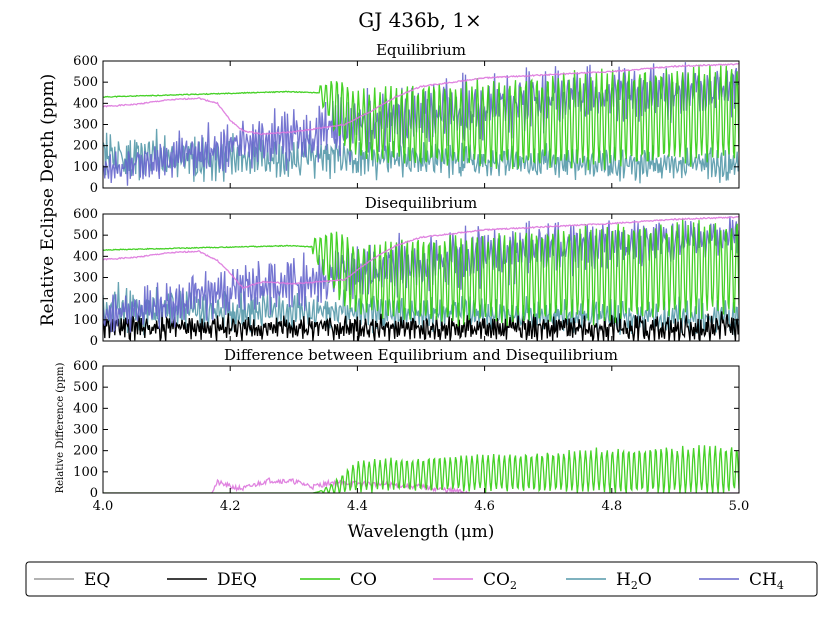 This screenshot has width=822, height=617. Describe the element at coordinates (766, 581) in the screenshot. I see `legend-label: CH4` at that location.